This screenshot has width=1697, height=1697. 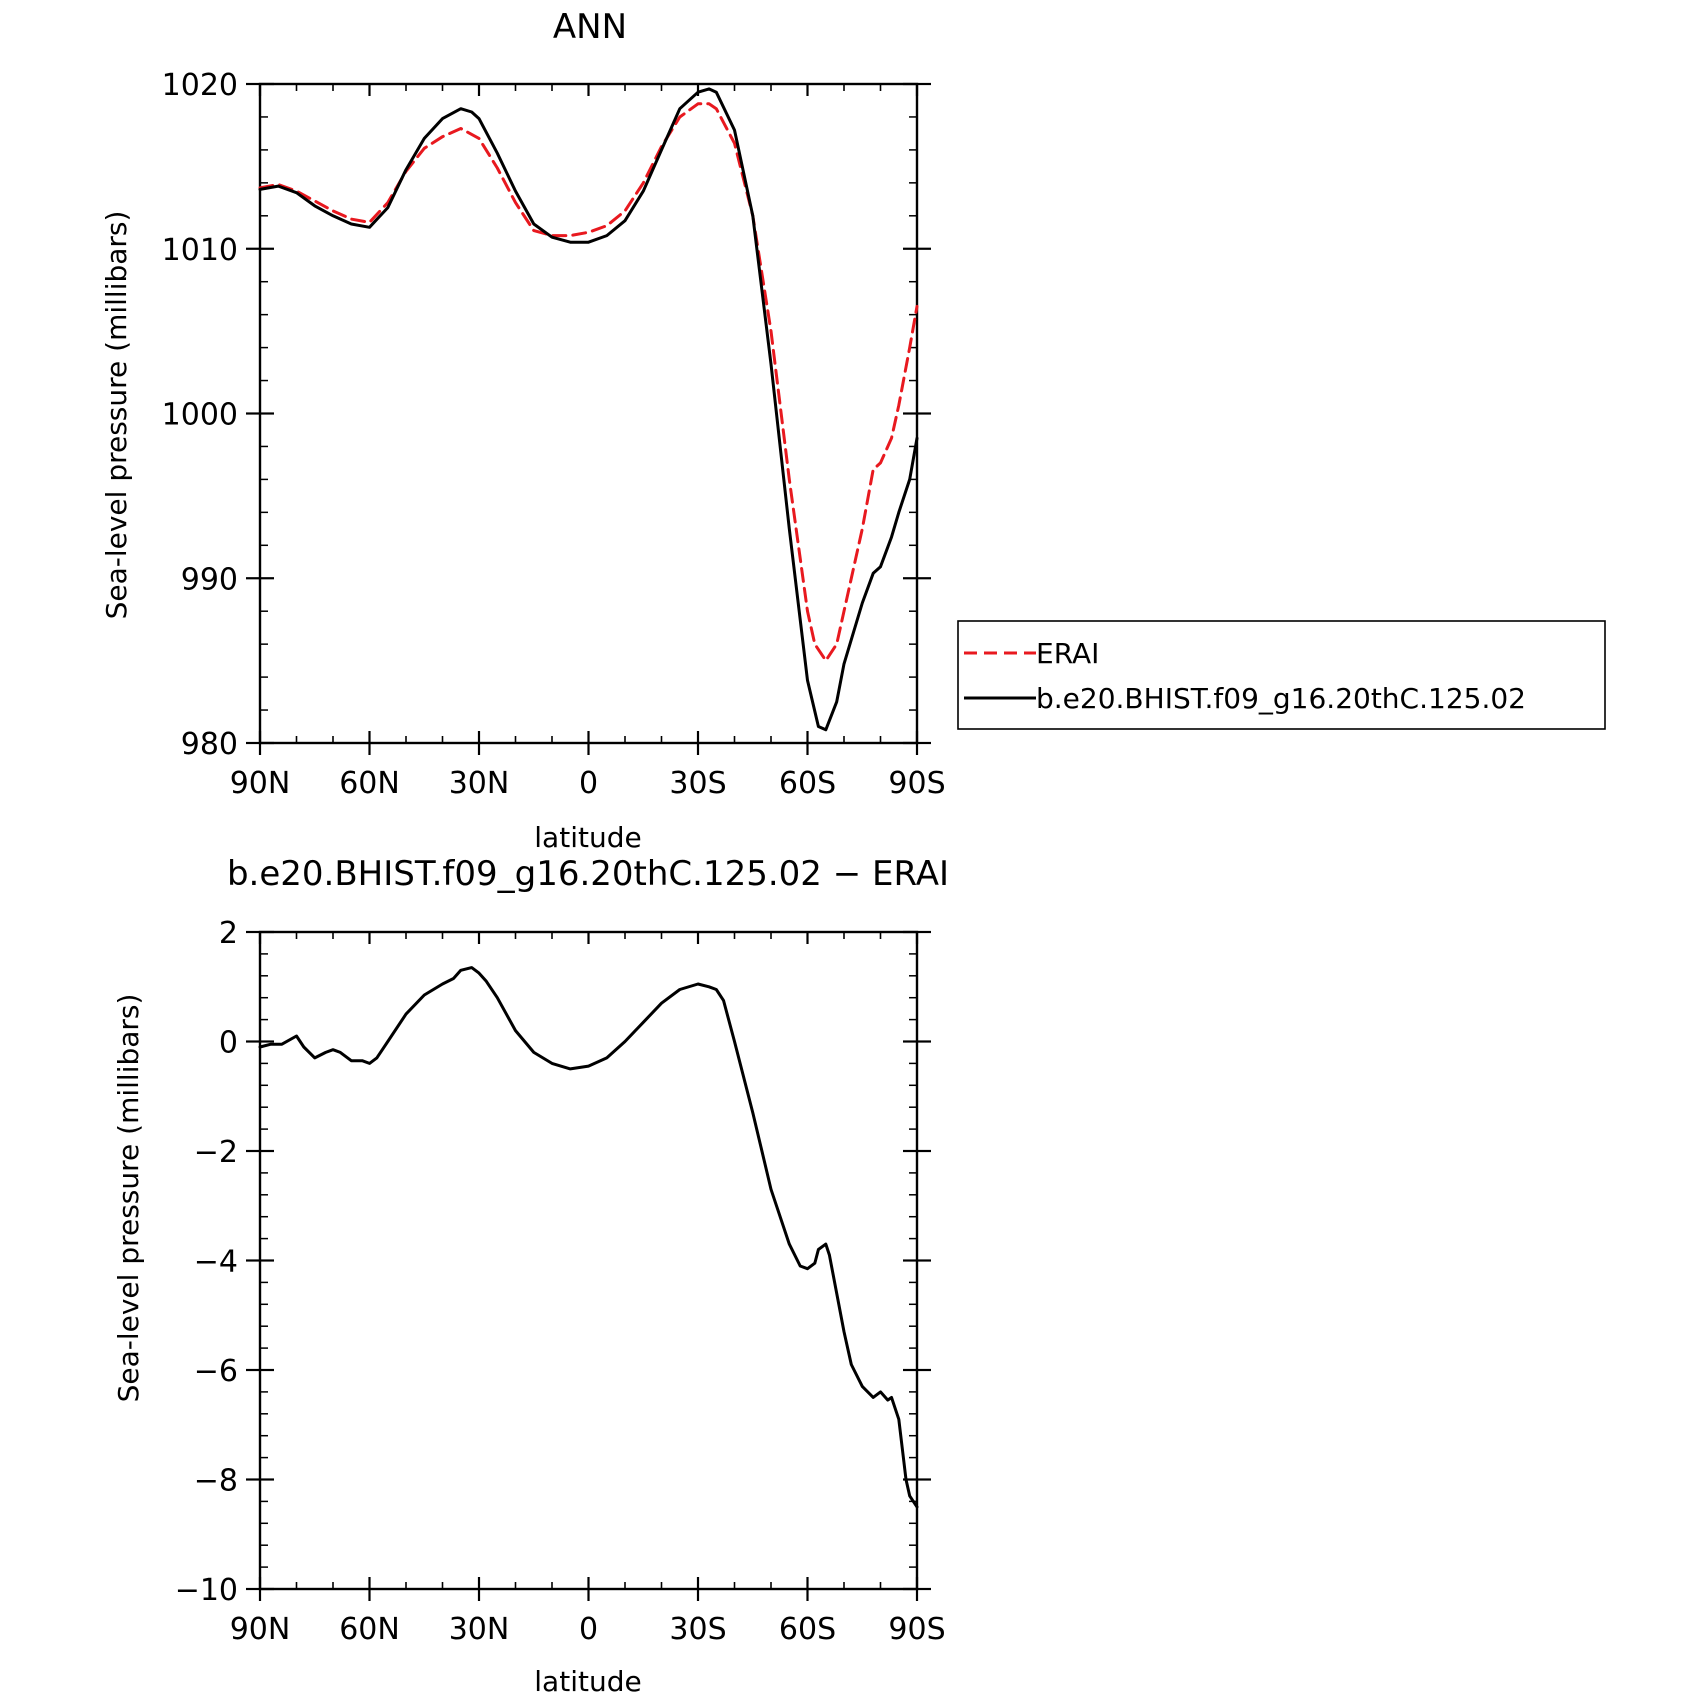 What do you see at coordinates (479, 783) in the screenshot?
I see `top-chart-x-tick-label: 30N` at bounding box center [479, 783].